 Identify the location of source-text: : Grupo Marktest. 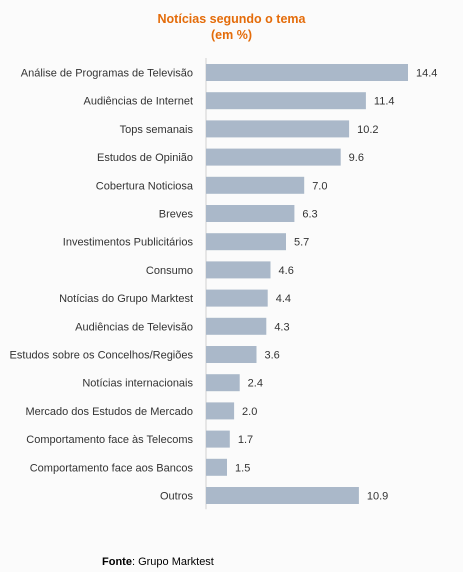
(172, 562).